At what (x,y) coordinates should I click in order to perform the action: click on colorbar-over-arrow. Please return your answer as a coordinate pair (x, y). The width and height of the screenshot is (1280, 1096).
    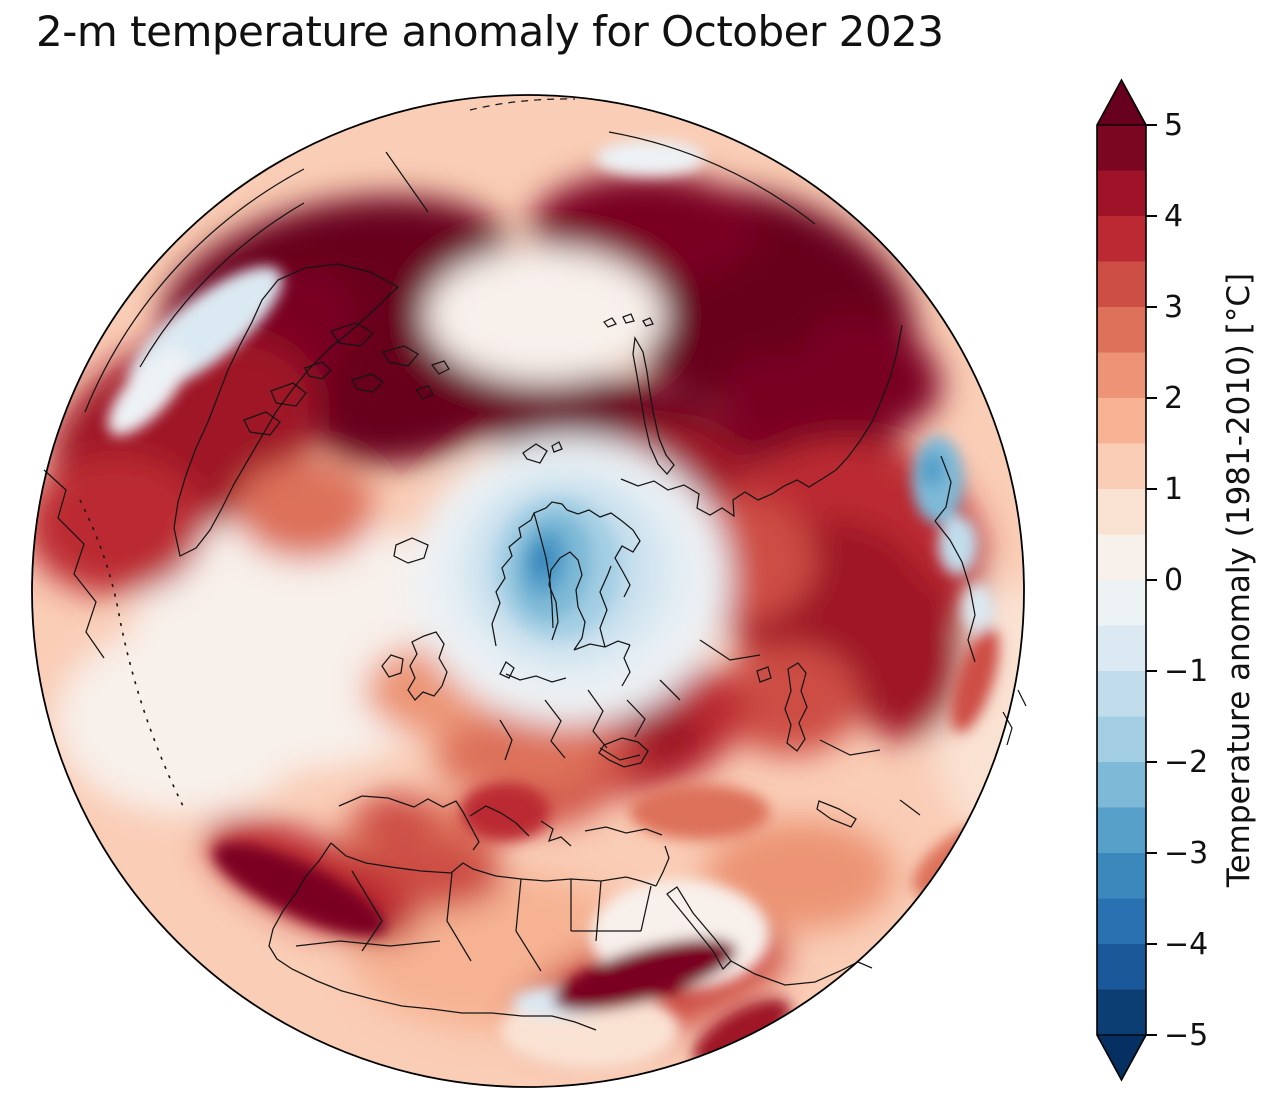
    Looking at the image, I should click on (1121, 102).